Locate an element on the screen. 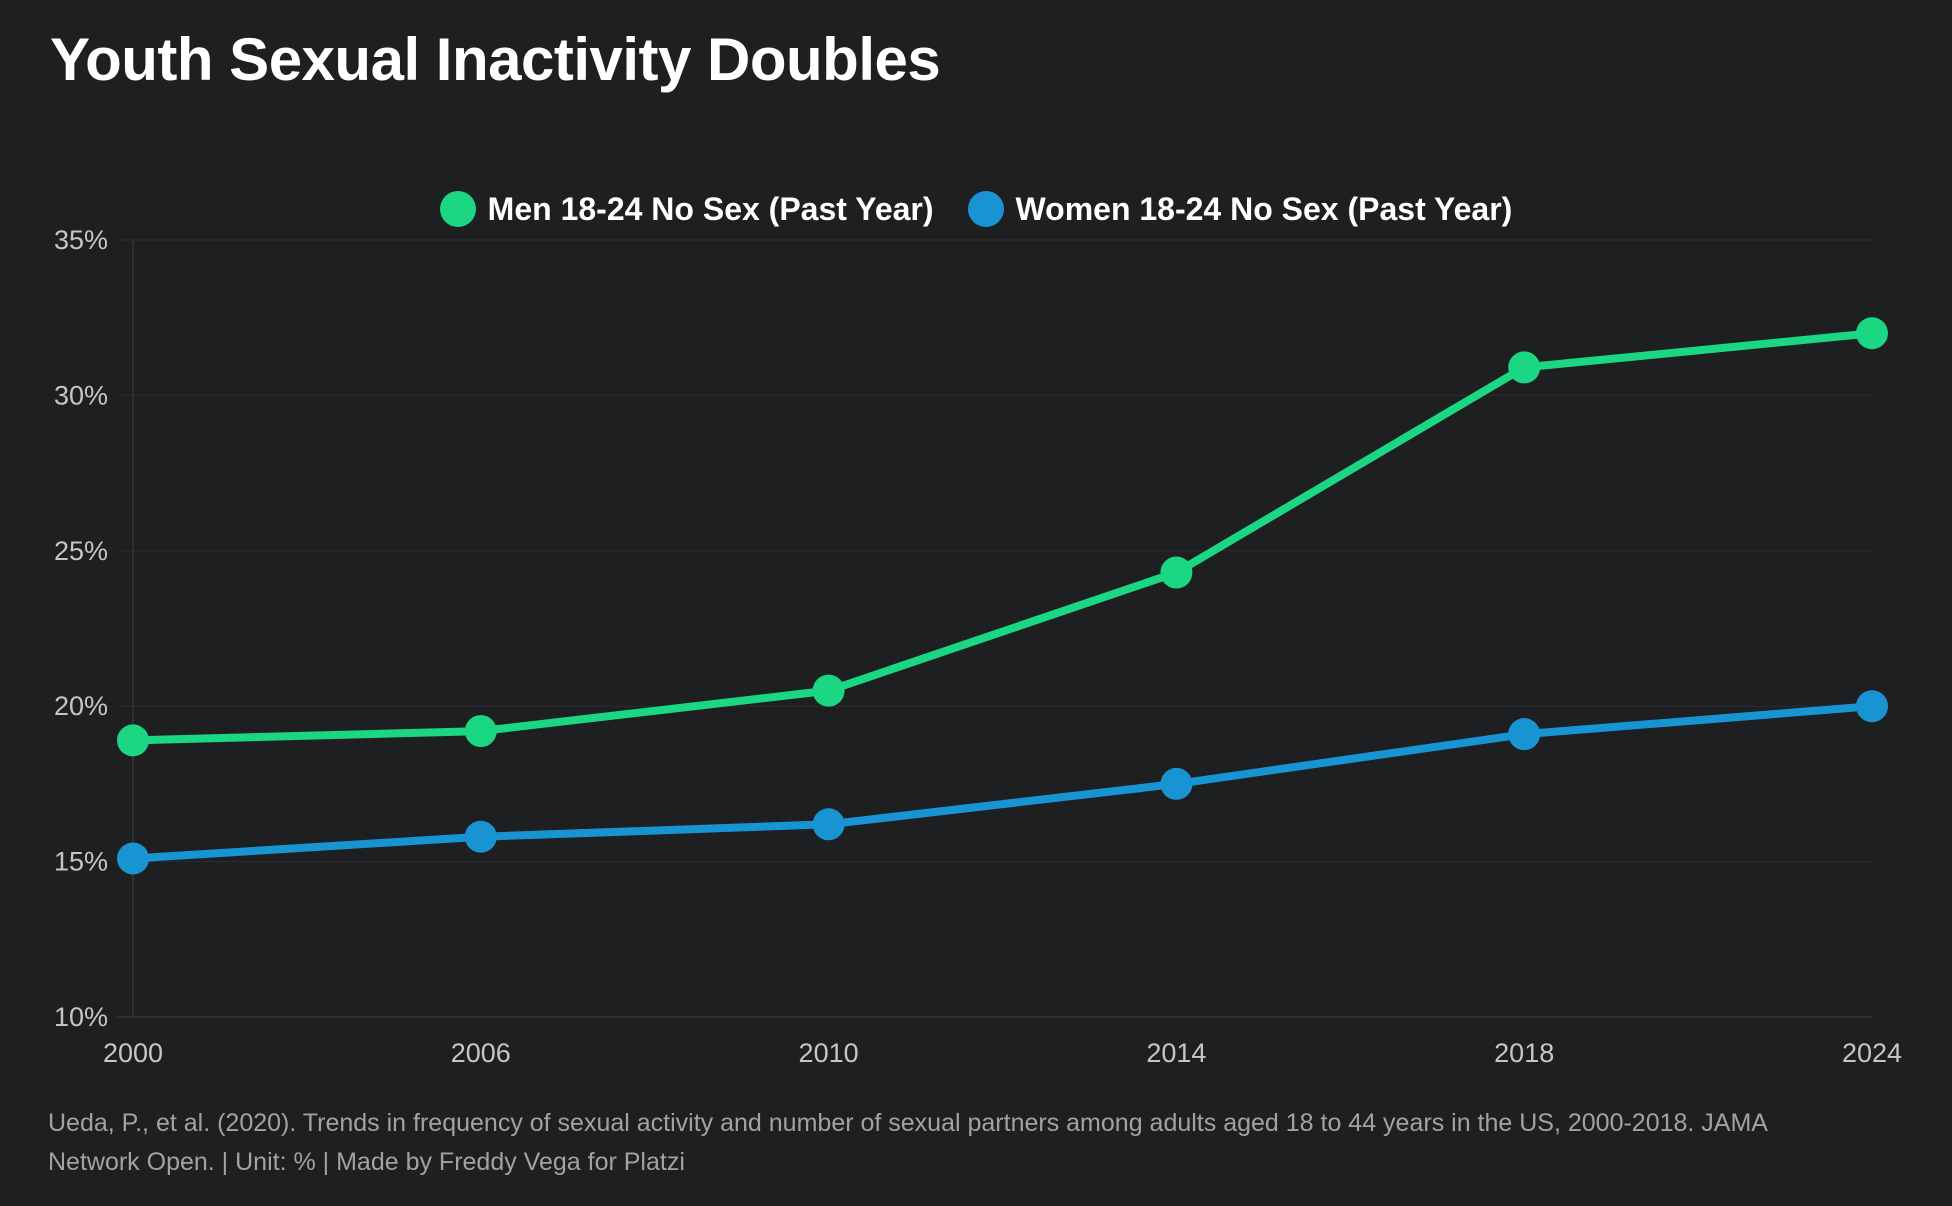 This screenshot has width=1952, height=1206. x-tick-label-2010: 2010 is located at coordinates (829, 1053).